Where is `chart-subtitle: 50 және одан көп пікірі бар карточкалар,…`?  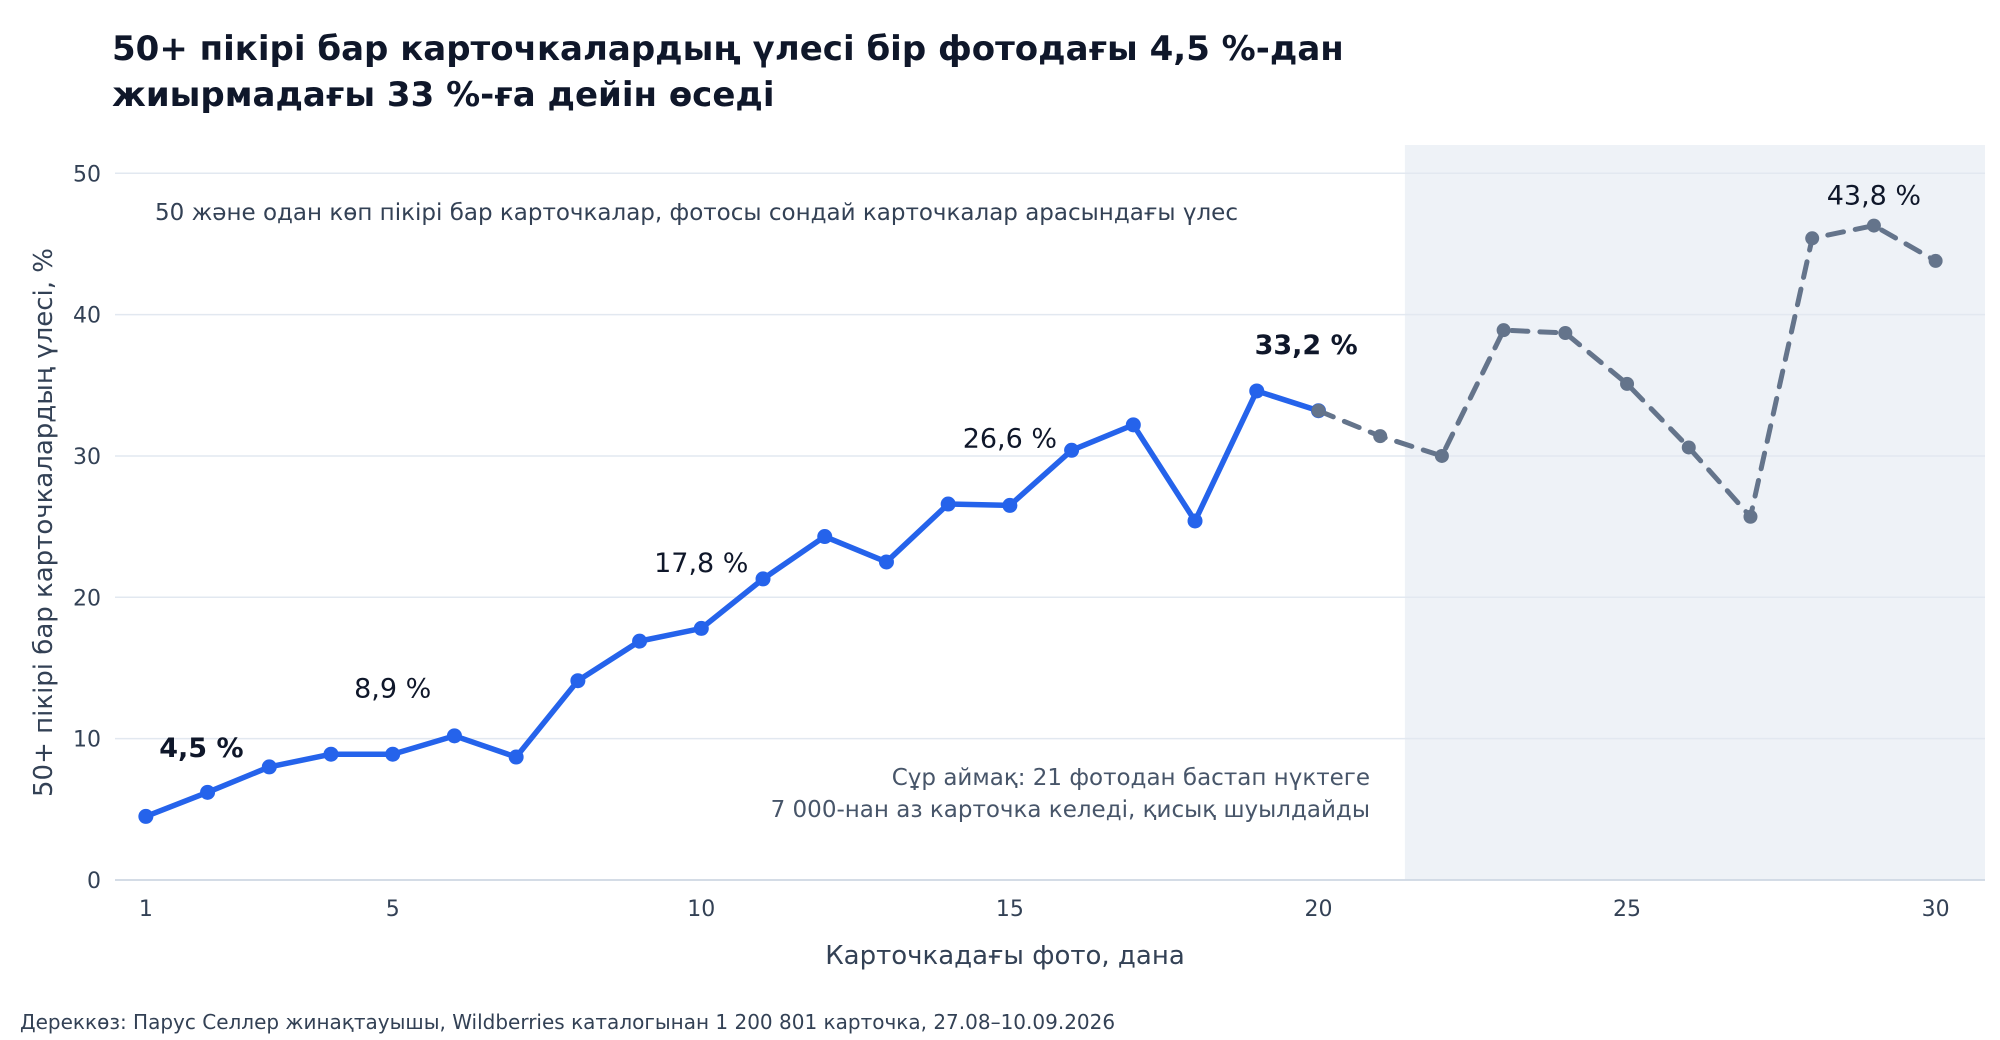
chart-subtitle: 50 және одан көп пікірі бар карточкалар,… is located at coordinates (696, 213).